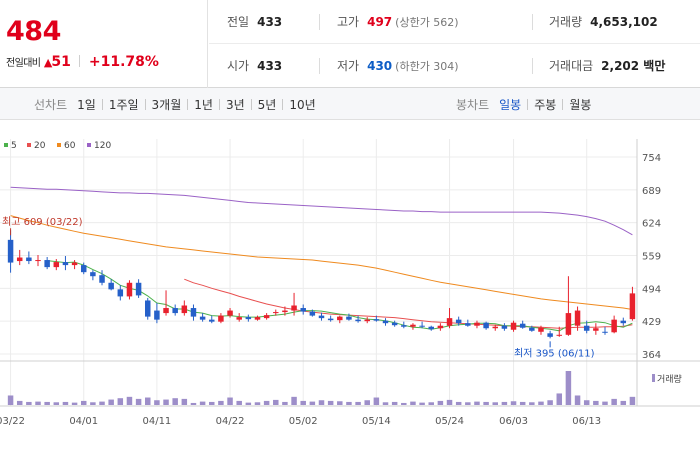 The image size is (700, 450). Describe the element at coordinates (61, 62) in the screenshot. I see `change-value: 51` at that location.